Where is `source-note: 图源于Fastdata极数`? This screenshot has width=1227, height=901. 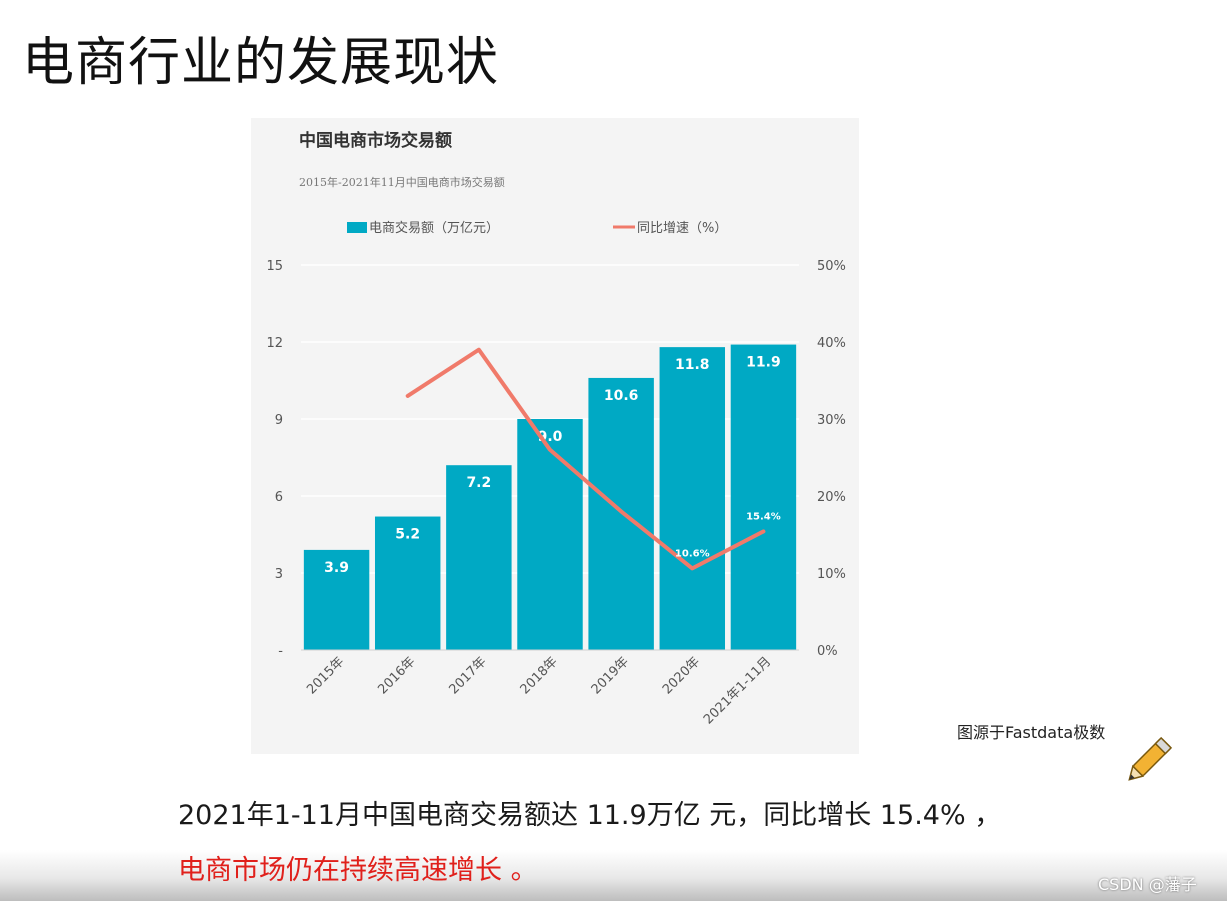 source-note: 图源于Fastdata极数 is located at coordinates (1031, 732).